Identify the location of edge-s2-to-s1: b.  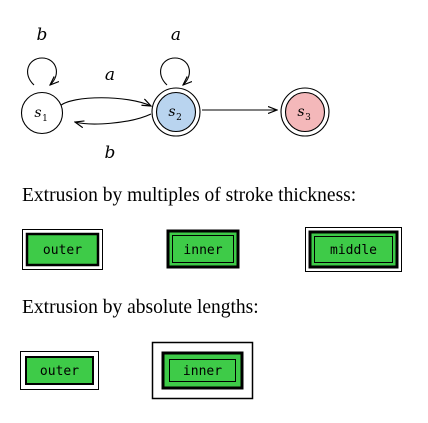
(113, 138).